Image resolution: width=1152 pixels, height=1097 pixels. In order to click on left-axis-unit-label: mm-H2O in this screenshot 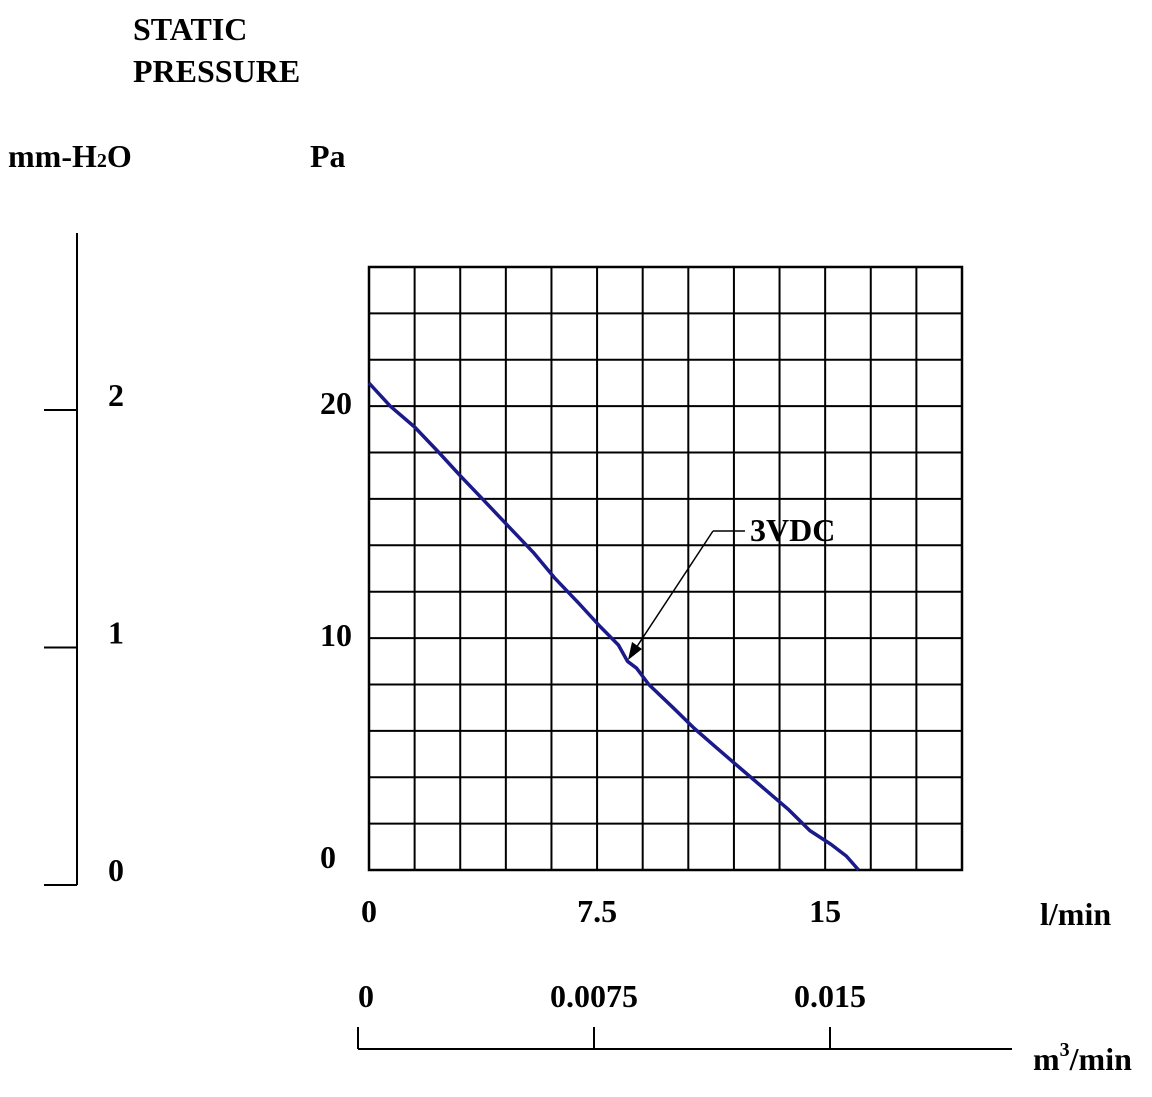, I will do `click(70, 156)`.